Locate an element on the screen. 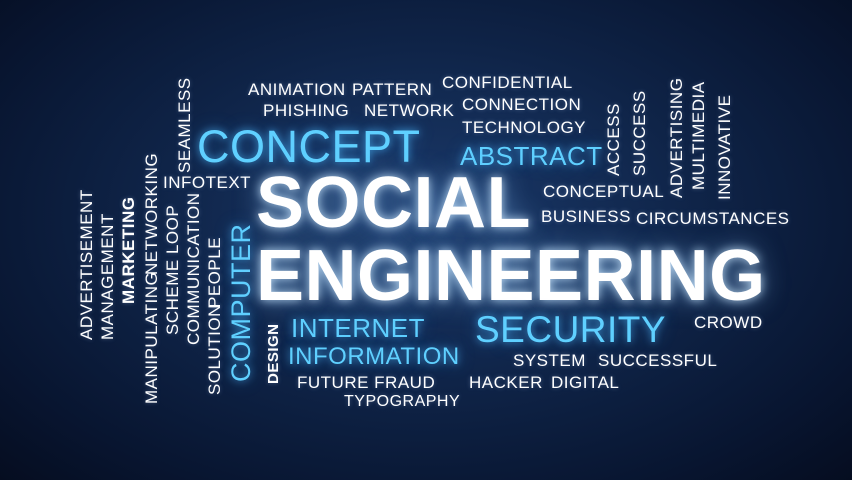 This screenshot has height=480, width=852. word-multimedia: MULTIMEDIA is located at coordinates (698, 135).